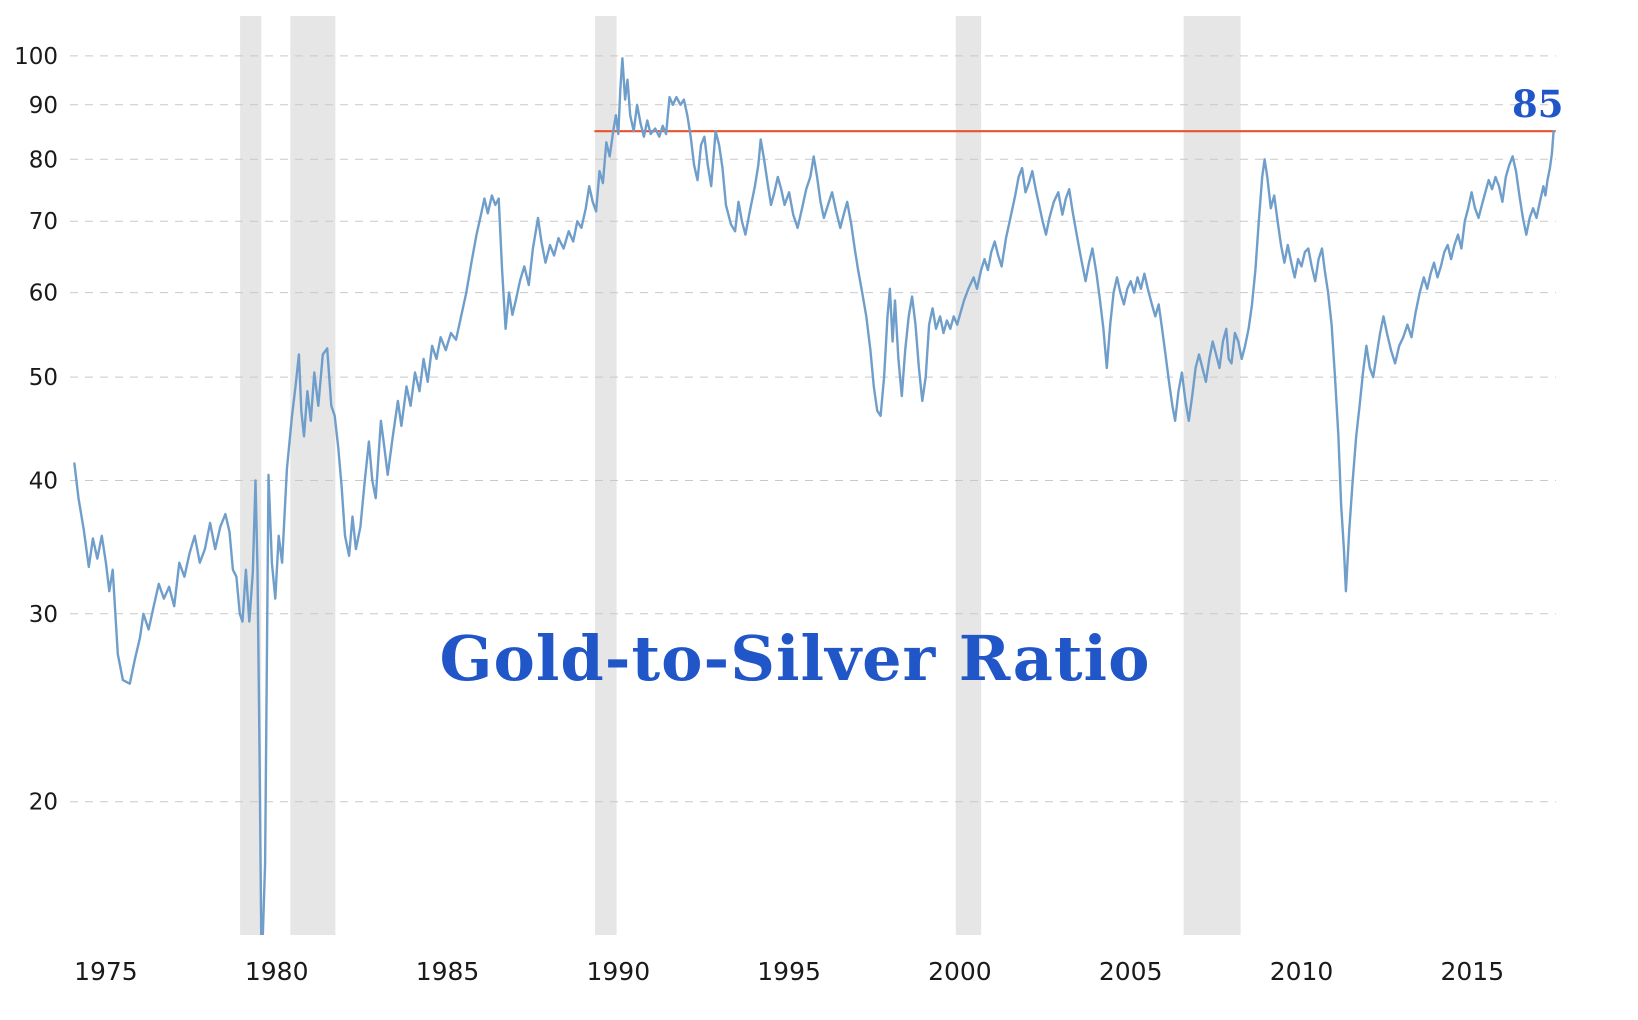 Image resolution: width=1638 pixels, height=1020 pixels. What do you see at coordinates (1472, 971) in the screenshot?
I see `x-tick-label: 2015` at bounding box center [1472, 971].